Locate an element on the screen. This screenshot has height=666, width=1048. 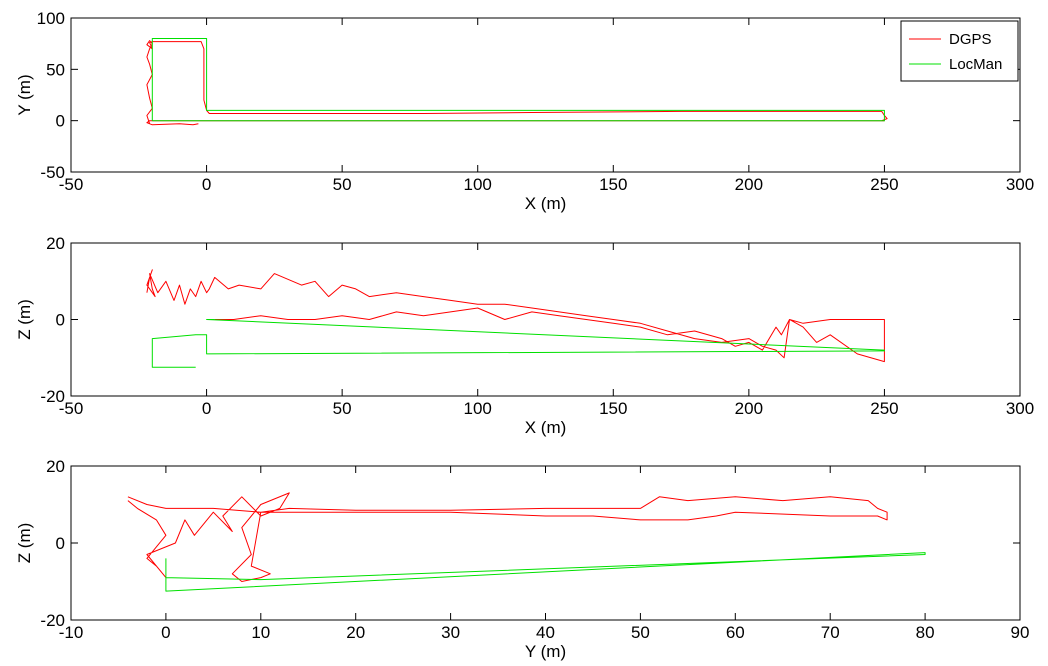
x-tick-label: 90 is located at coordinates (1020, 632).